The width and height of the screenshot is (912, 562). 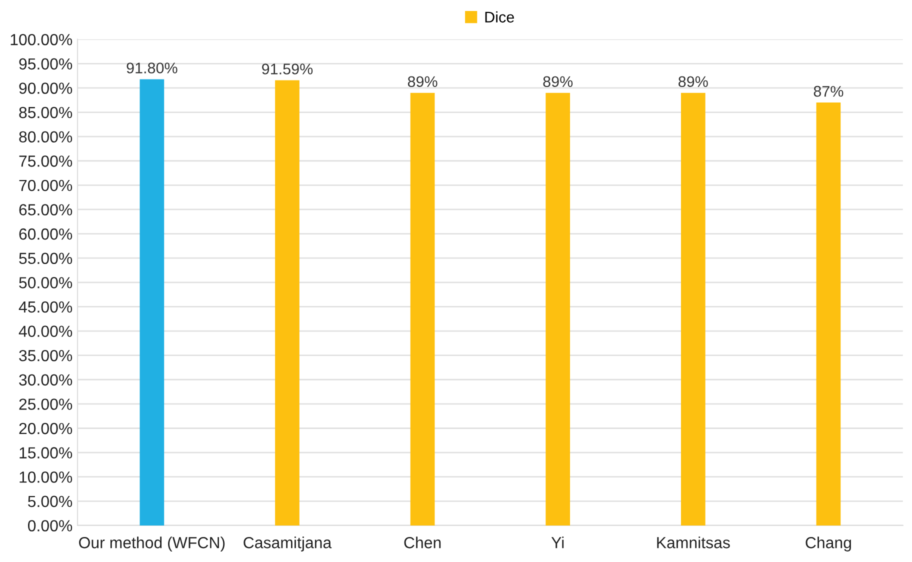 I want to click on y-tick-label: 60.00%, so click(x=45, y=234).